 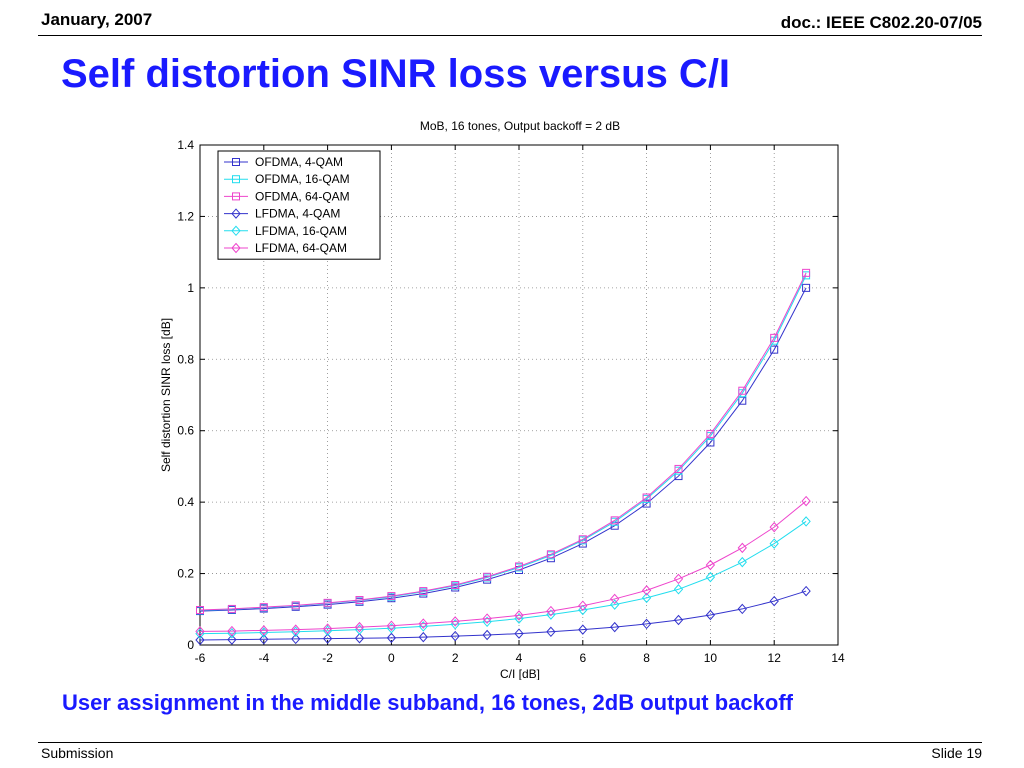 I want to click on legend-entry: LFDMA, 4-QAM, so click(x=282, y=214).